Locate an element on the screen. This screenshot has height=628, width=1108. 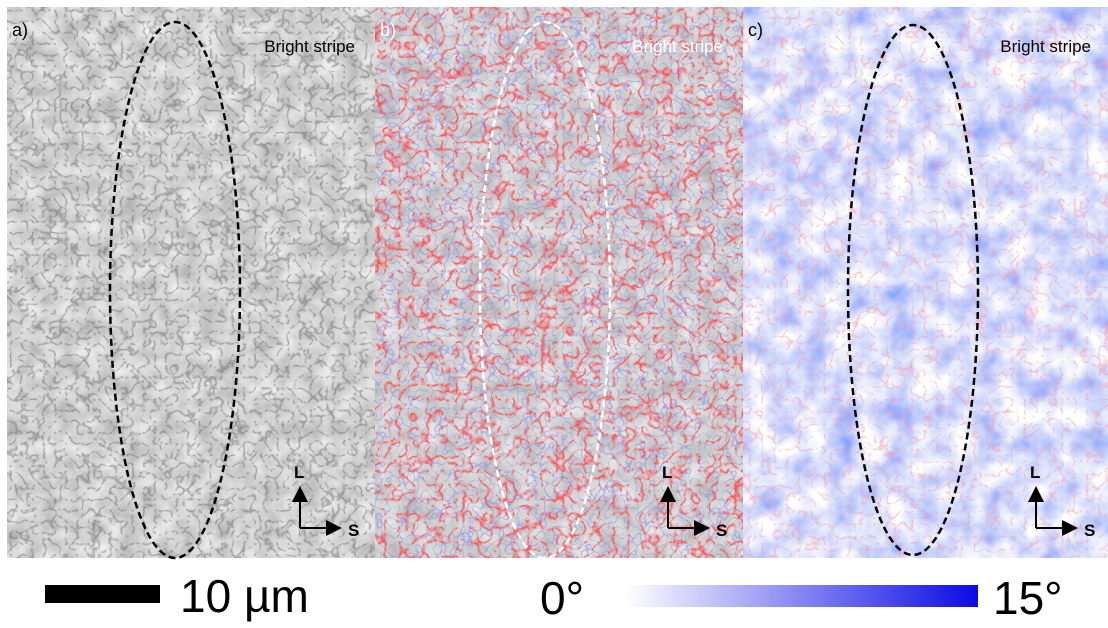
panel-label: c) is located at coordinates (755, 30).